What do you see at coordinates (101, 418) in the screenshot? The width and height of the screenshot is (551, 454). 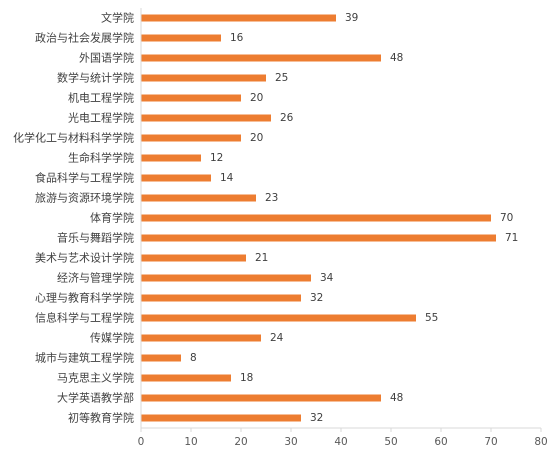 I see `category-label: 初等教育学院` at bounding box center [101, 418].